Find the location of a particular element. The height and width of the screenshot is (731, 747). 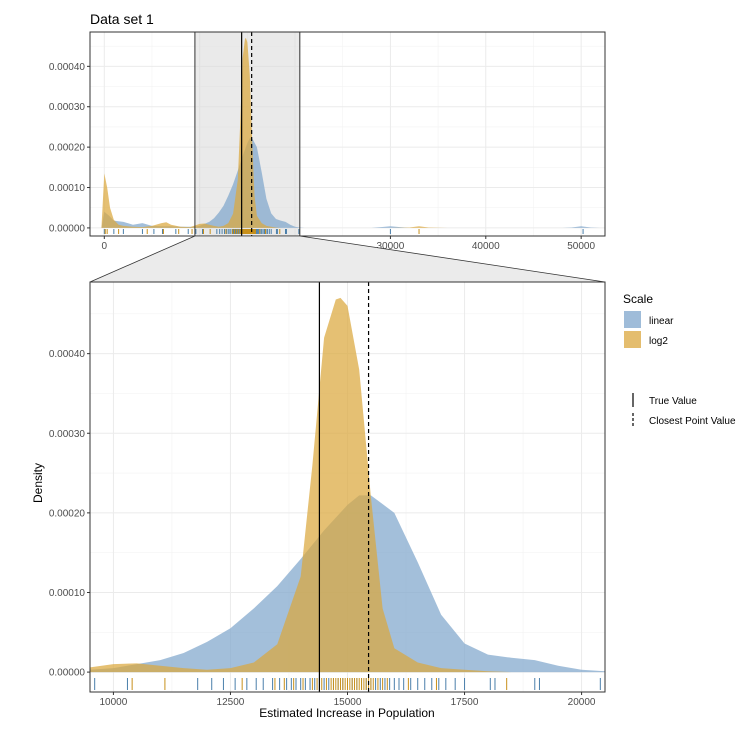

zoom-connector is located at coordinates (347, 259).